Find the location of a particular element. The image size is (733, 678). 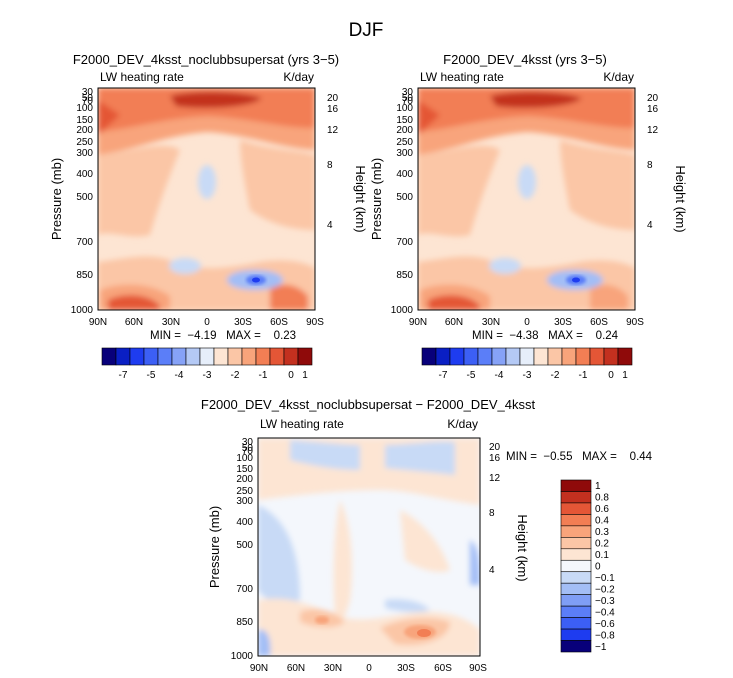

colorbar-label: 1 is located at coordinates (598, 486).